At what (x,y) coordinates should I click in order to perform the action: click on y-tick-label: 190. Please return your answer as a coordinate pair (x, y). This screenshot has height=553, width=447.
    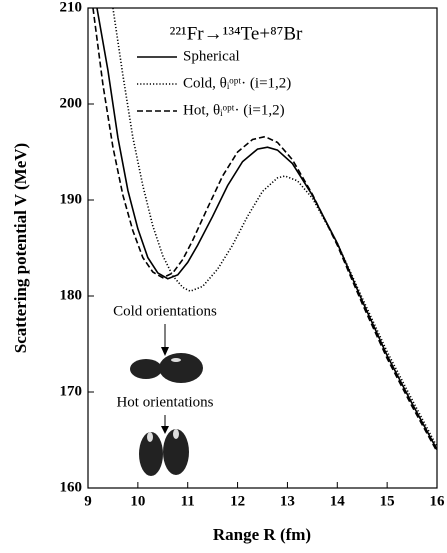
    Looking at the image, I should click on (71, 199).